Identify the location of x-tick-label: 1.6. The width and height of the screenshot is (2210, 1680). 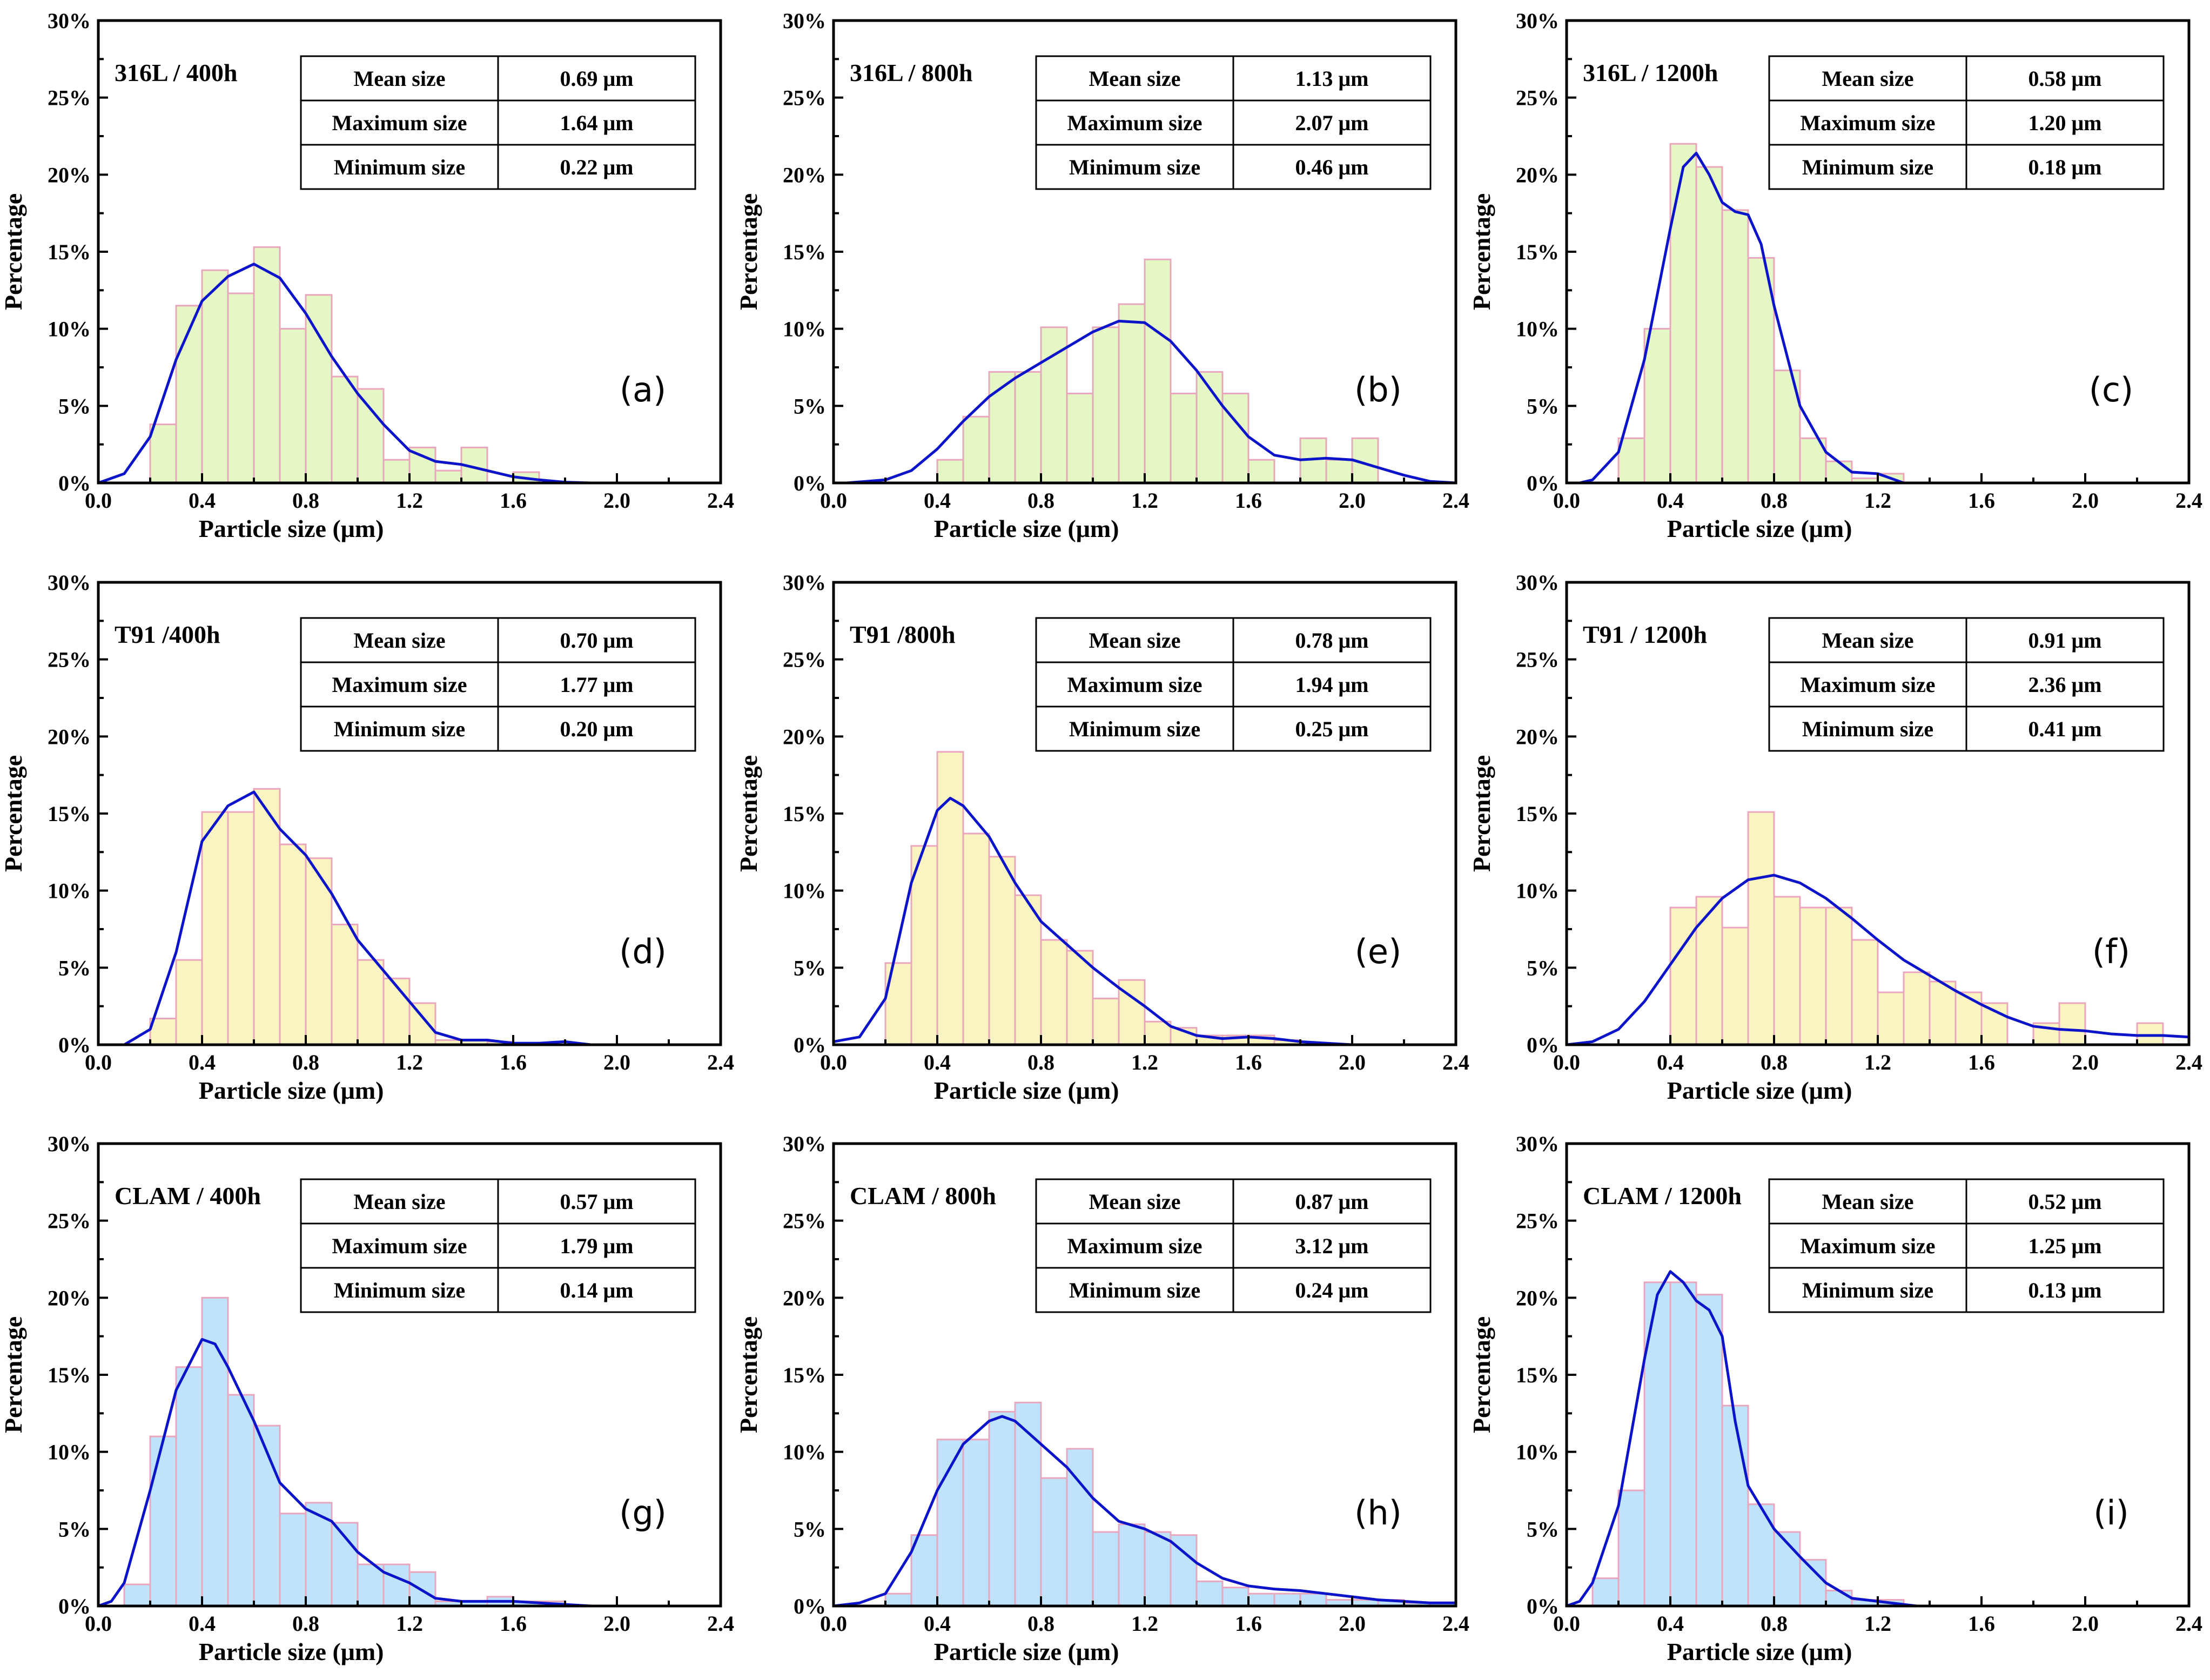
(1248, 501).